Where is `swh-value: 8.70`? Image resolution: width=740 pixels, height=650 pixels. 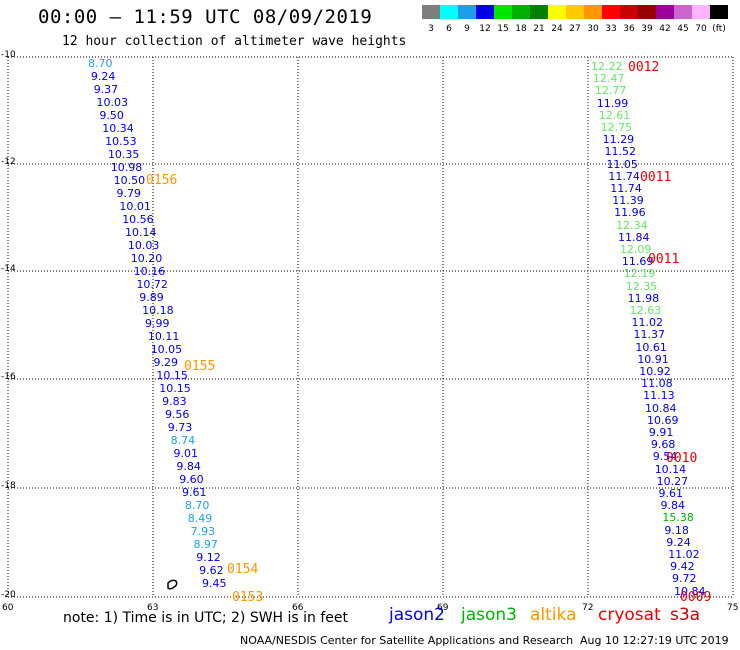 swh-value: 8.70 is located at coordinates (100, 63).